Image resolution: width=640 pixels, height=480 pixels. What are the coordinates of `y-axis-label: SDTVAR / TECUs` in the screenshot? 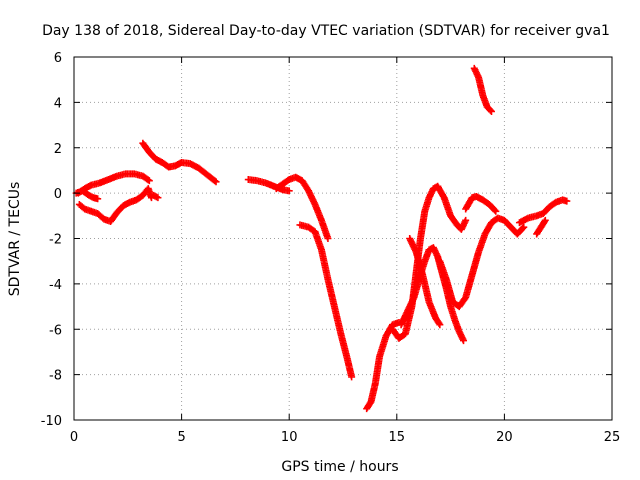 It's located at (15, 239).